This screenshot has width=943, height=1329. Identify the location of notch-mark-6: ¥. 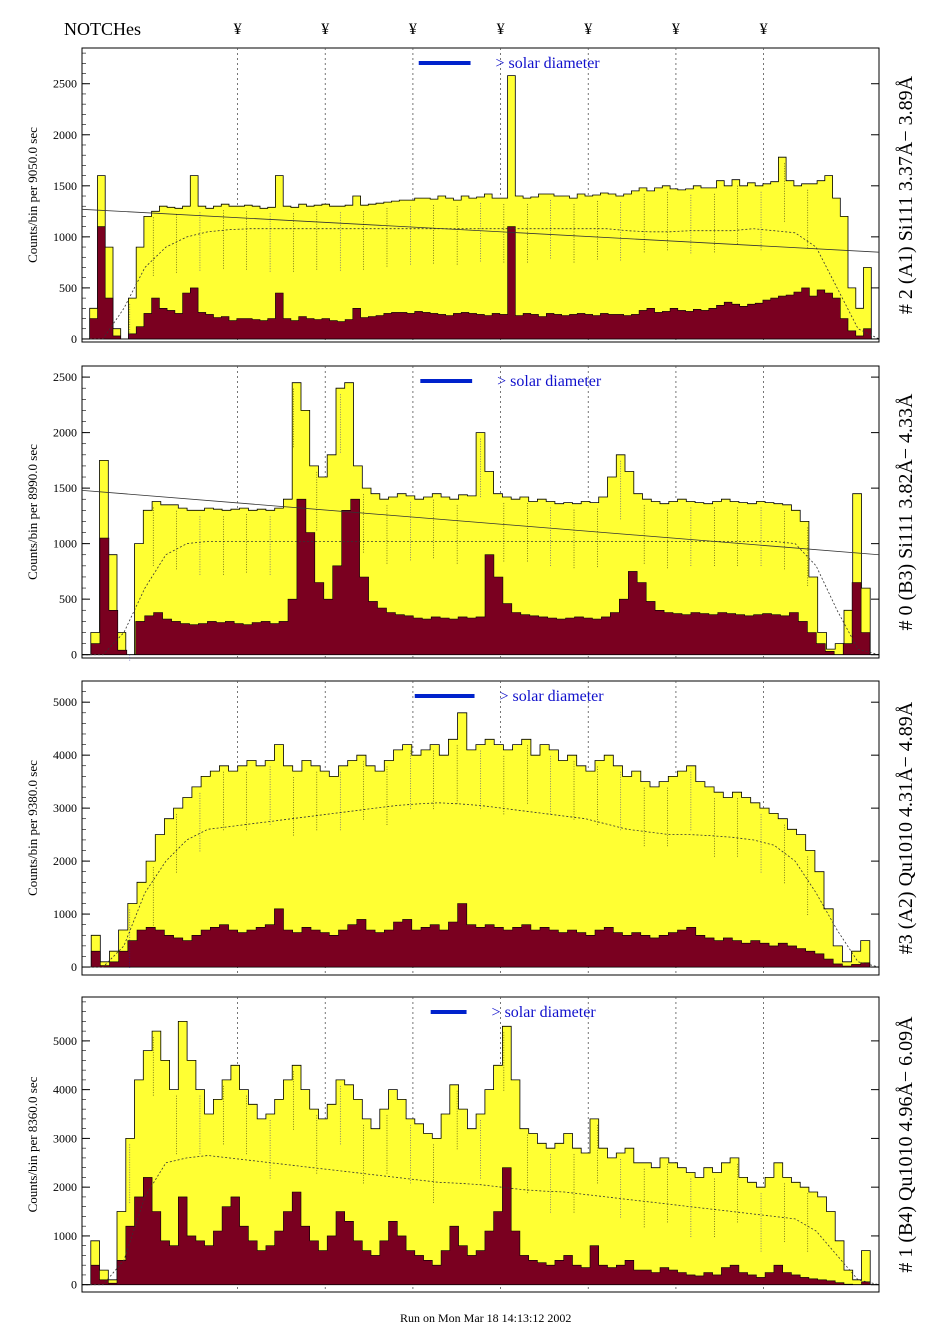
(764, 29).